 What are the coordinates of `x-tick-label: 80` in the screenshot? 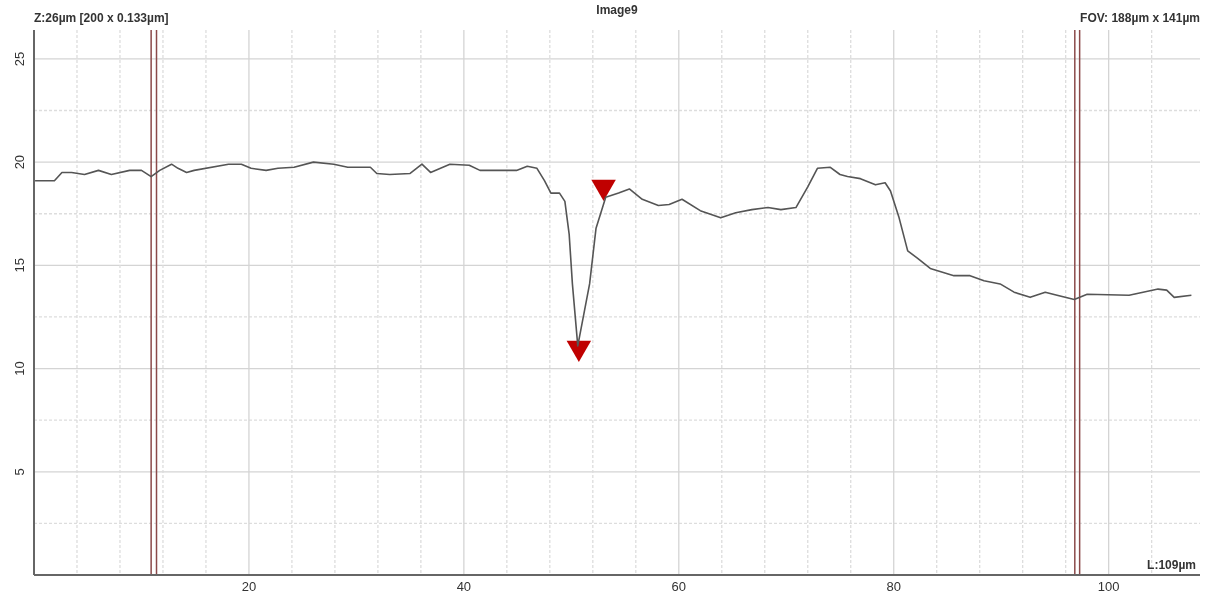 It's located at (893, 586).